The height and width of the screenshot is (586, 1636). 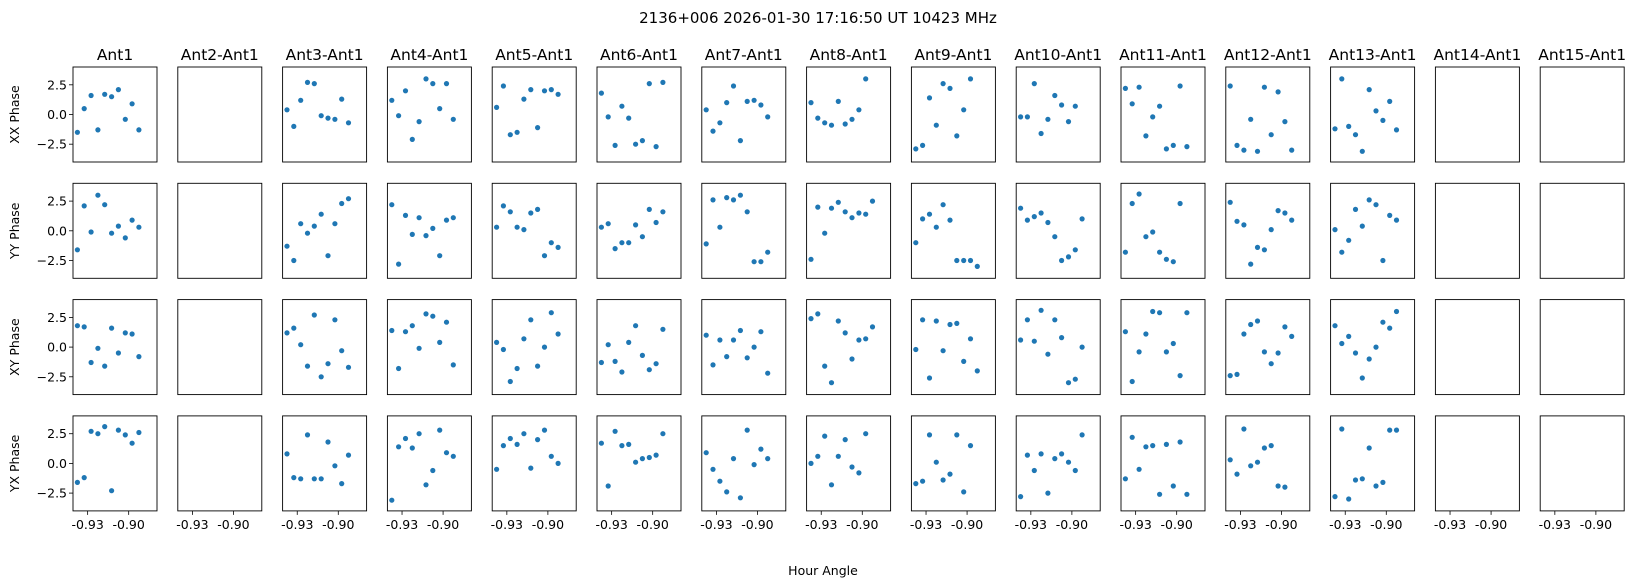 What do you see at coordinates (97, 114) in the screenshot?
I see `subplot-Ant1-XX Phase: 2.5 0.0 −2.5` at bounding box center [97, 114].